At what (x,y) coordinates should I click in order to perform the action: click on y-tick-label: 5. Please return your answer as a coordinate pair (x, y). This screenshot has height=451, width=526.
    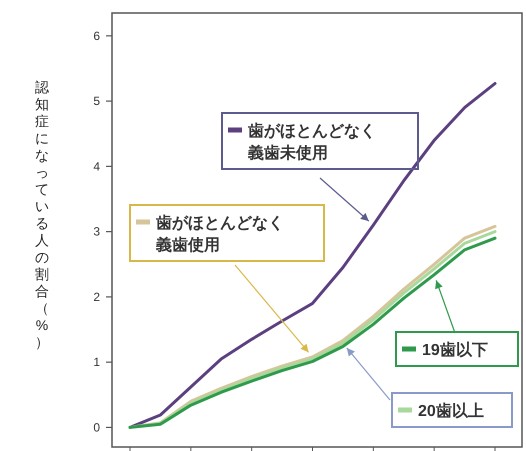
    Looking at the image, I should click on (96, 101).